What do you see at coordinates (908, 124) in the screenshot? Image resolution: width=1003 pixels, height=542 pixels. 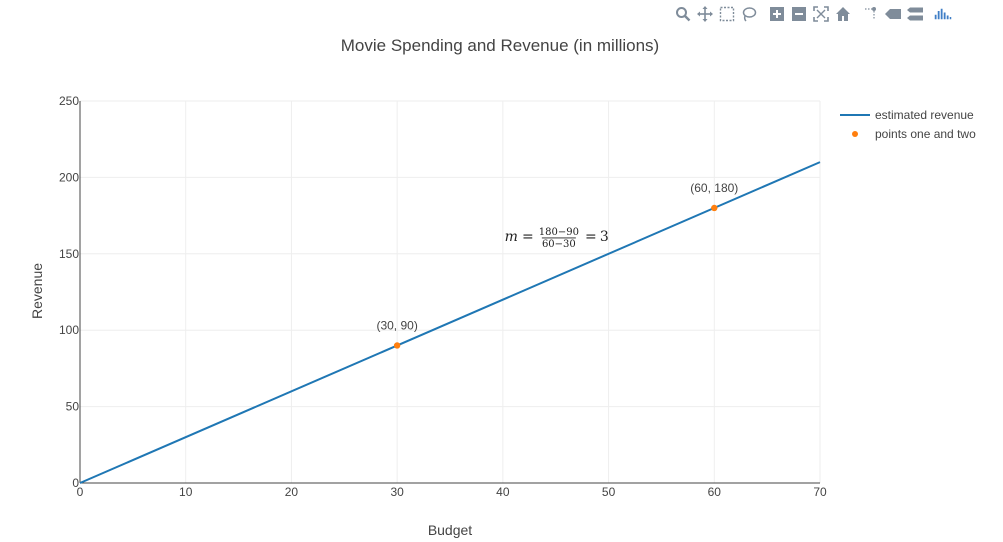 I see `legend: estimated revenue points one and two` at bounding box center [908, 124].